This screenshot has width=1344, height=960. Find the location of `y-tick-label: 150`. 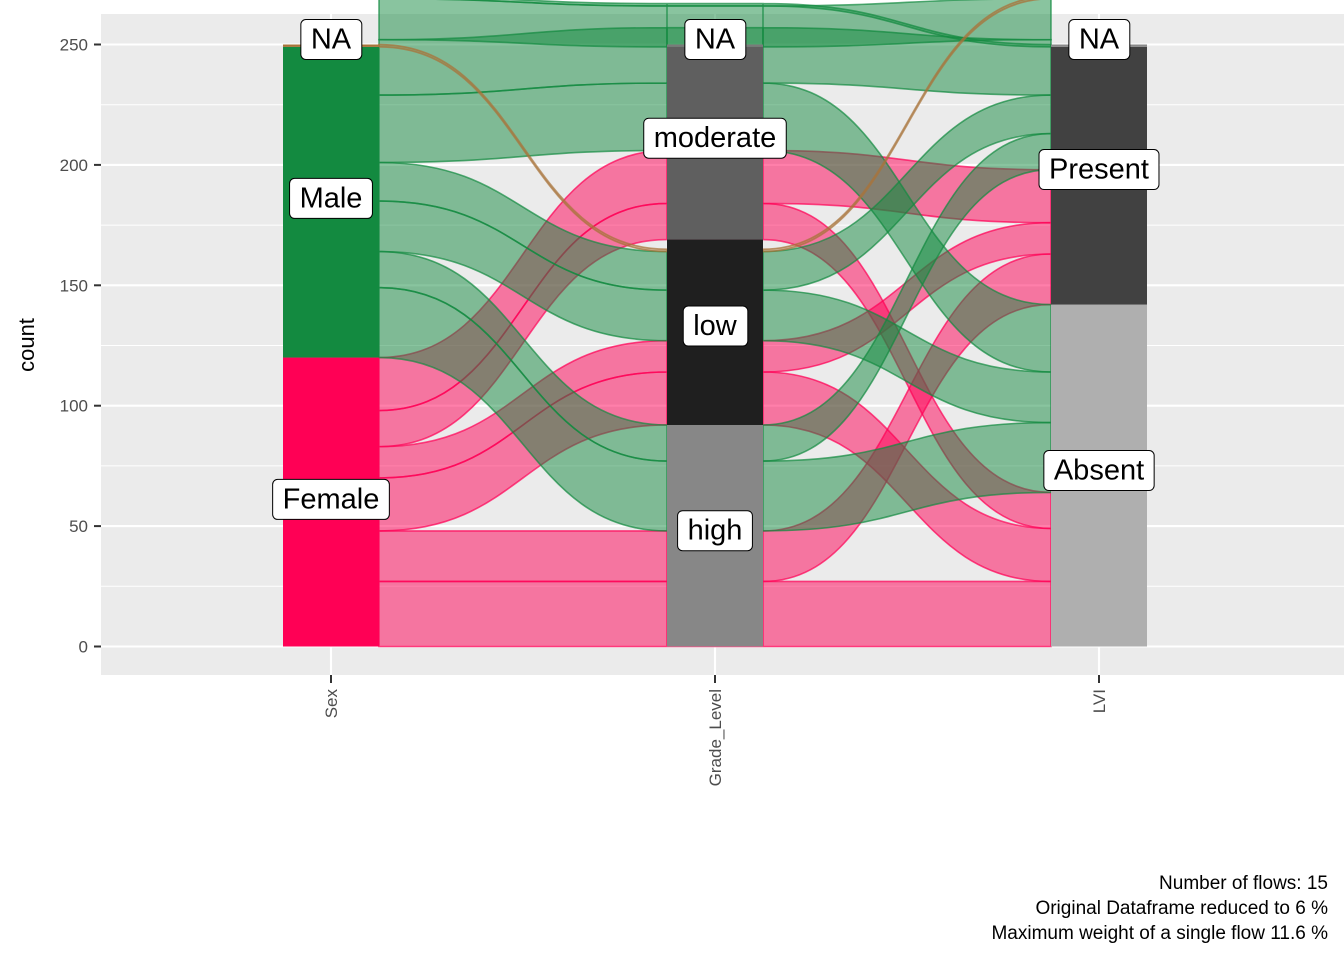

y-tick-label: 150 is located at coordinates (74, 285).